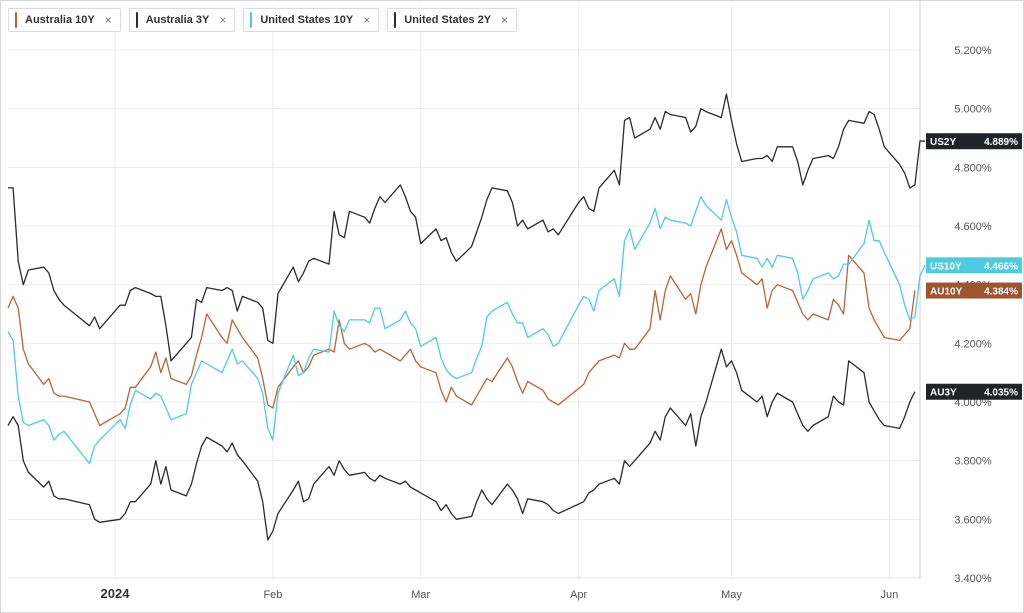 This screenshot has height=613, width=1024. What do you see at coordinates (1001, 266) in the screenshot?
I see `badge-value: 4.466%` at bounding box center [1001, 266].